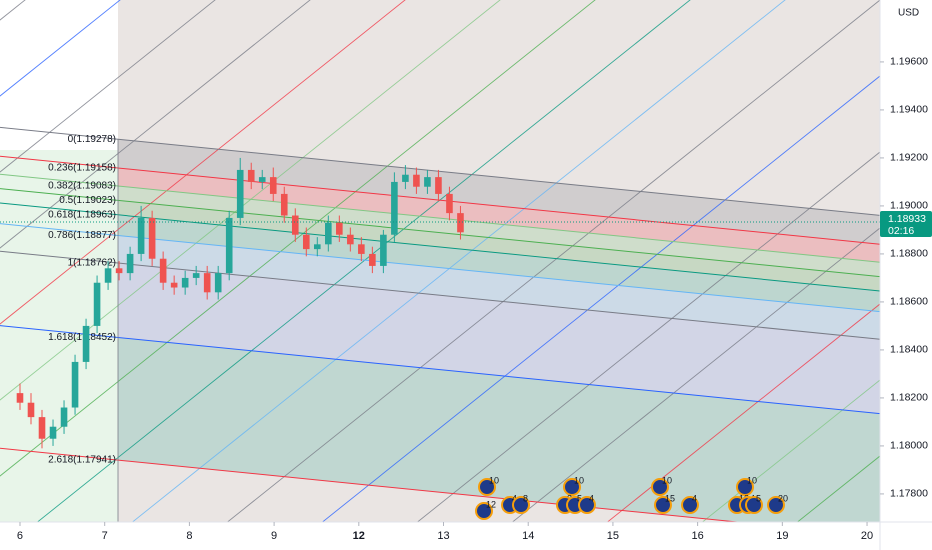  I want to click on event-count: 8, so click(525, 498).